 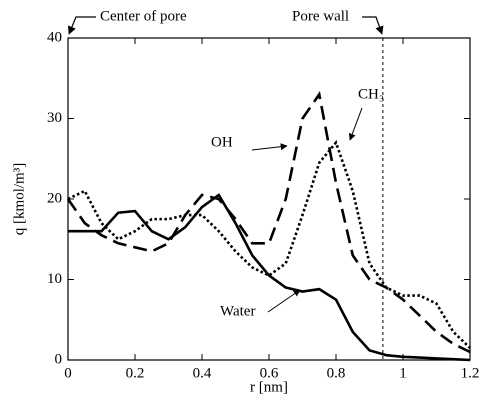 I want to click on x-tick-label: 1.2, so click(x=470, y=373).